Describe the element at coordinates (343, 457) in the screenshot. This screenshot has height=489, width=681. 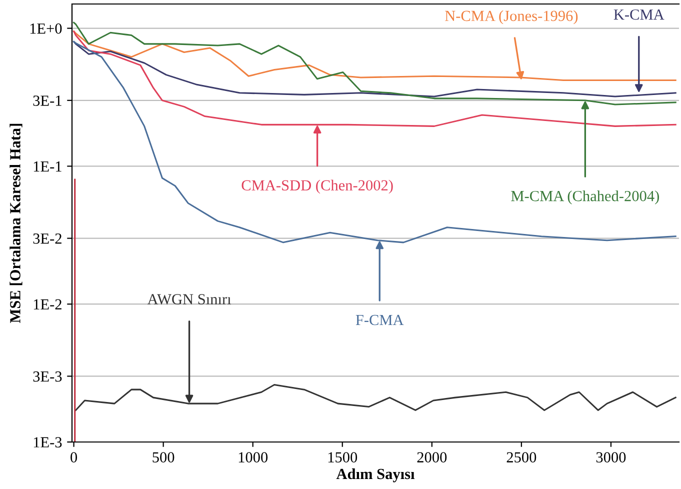
I see `x-tick-label: 1500` at that location.